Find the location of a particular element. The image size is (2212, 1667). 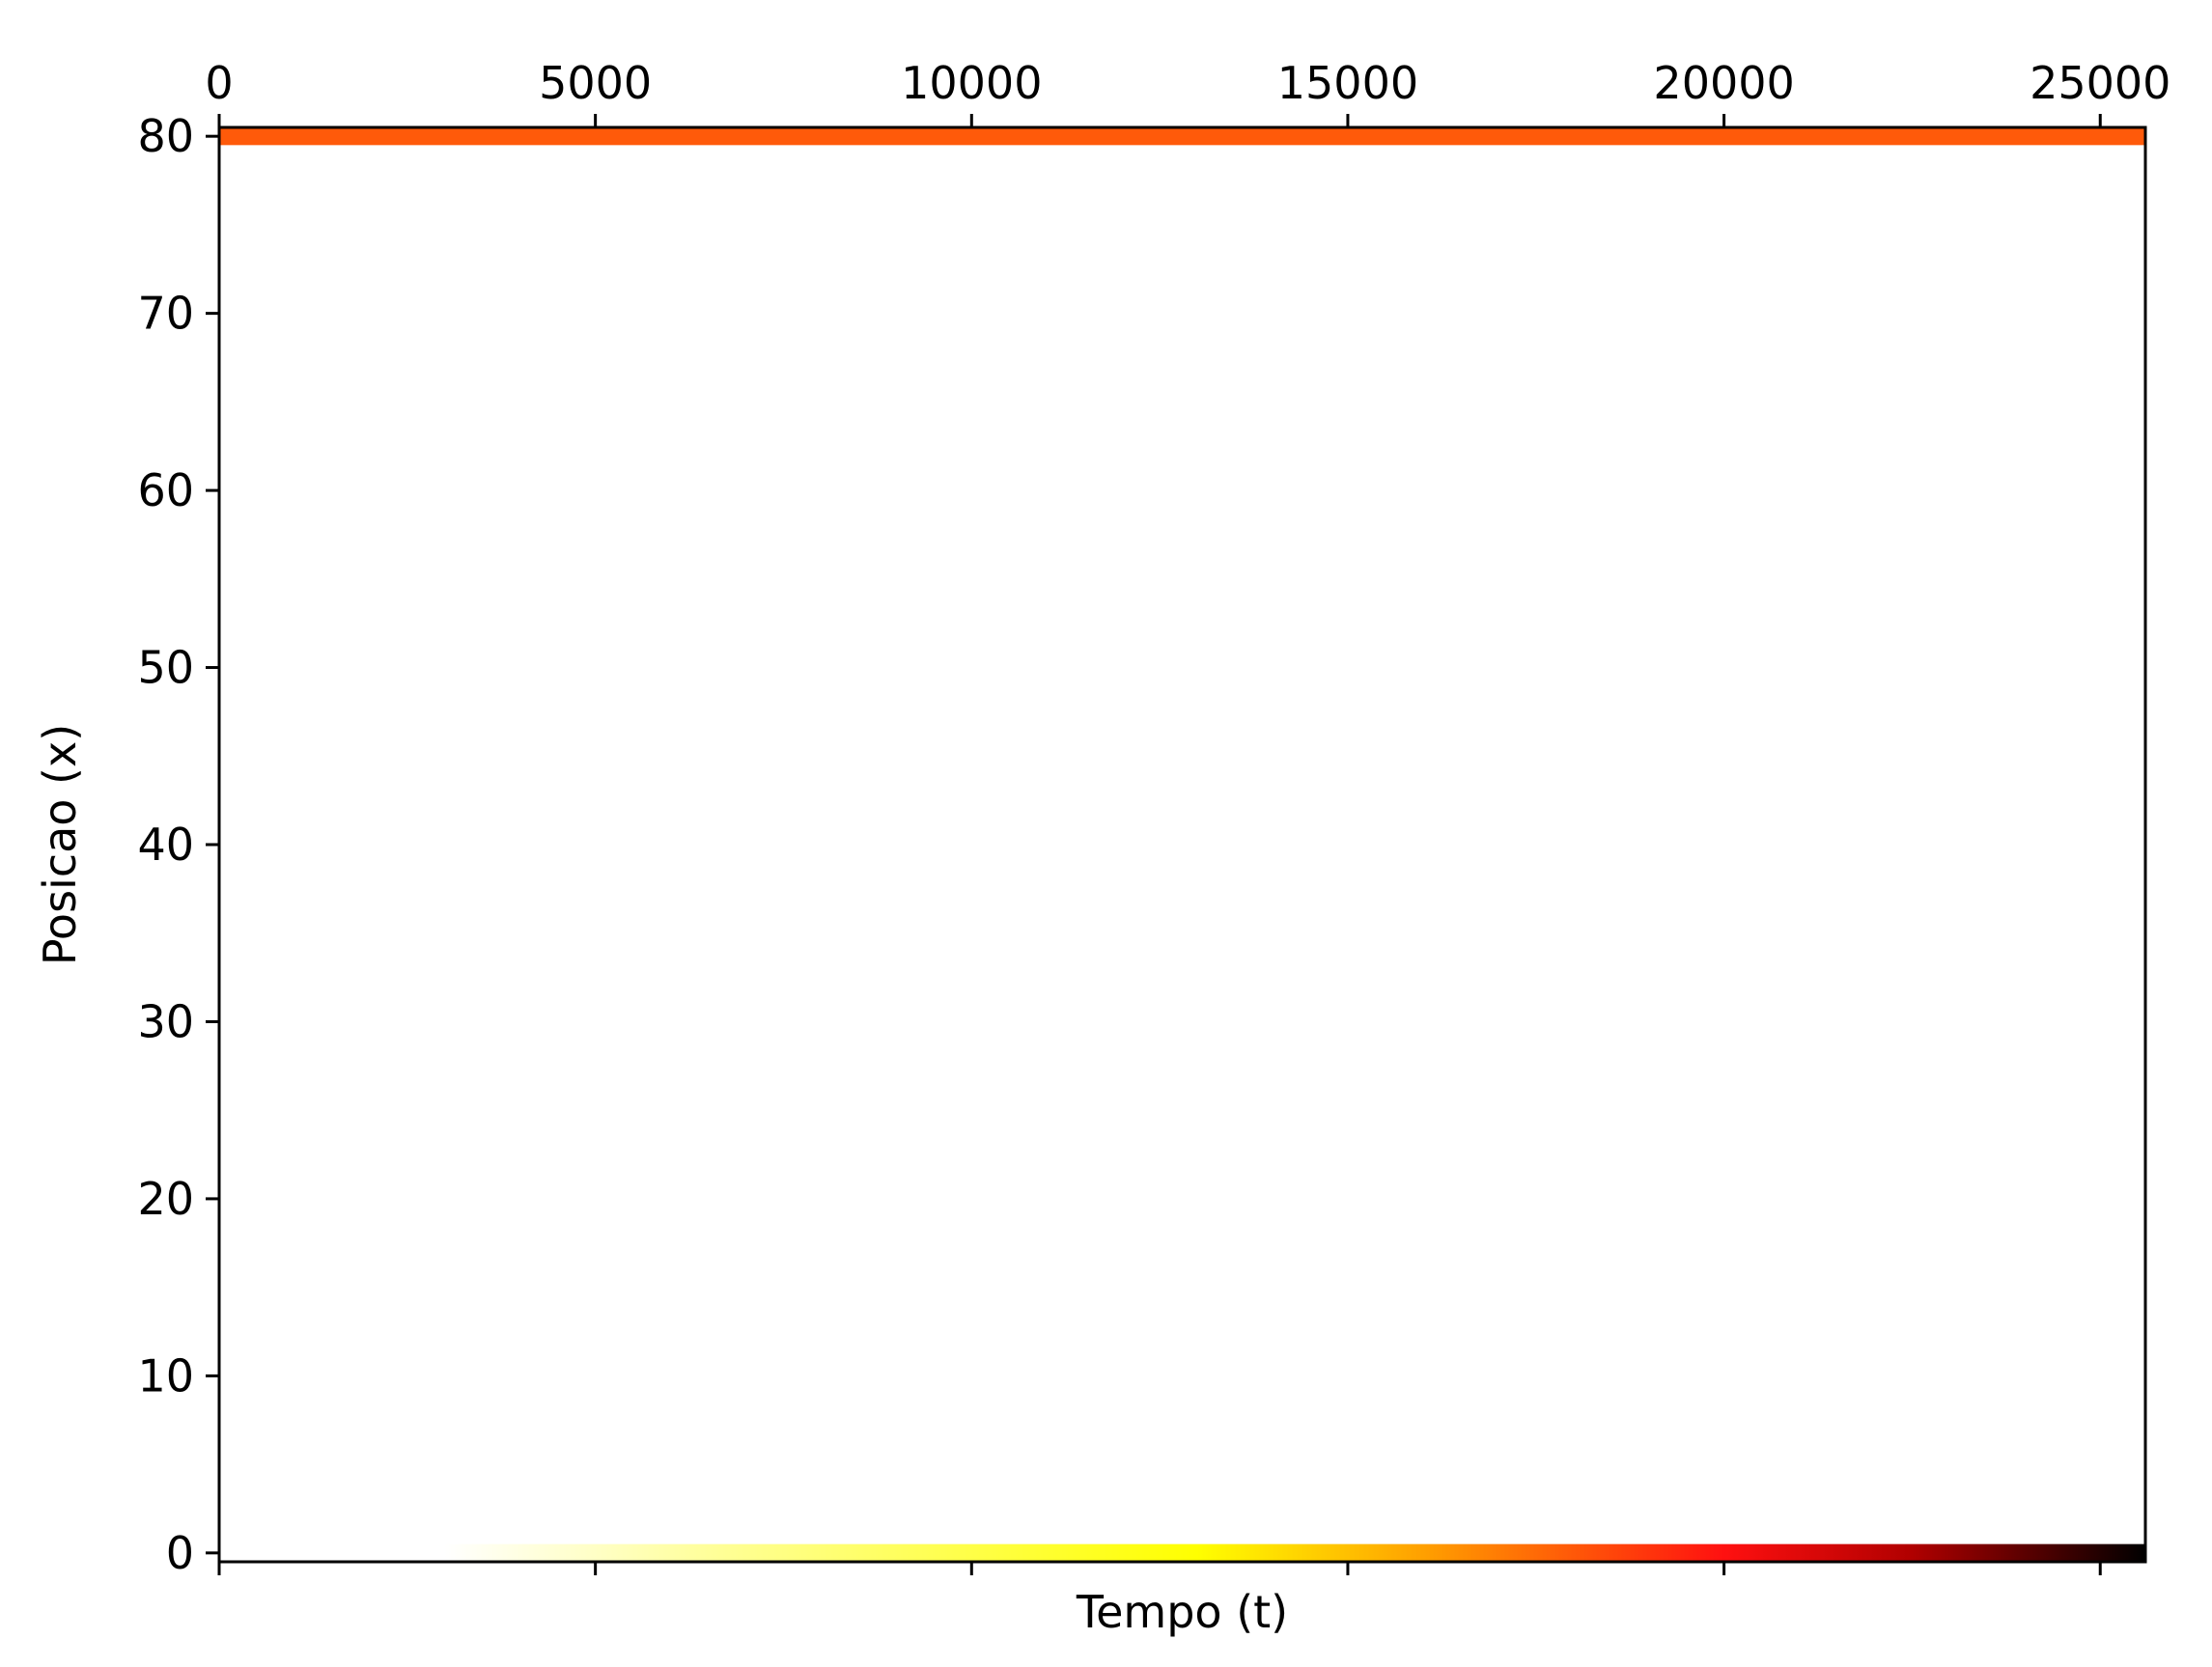

x-axis-label: Tempo (t) is located at coordinates (1182, 1612).